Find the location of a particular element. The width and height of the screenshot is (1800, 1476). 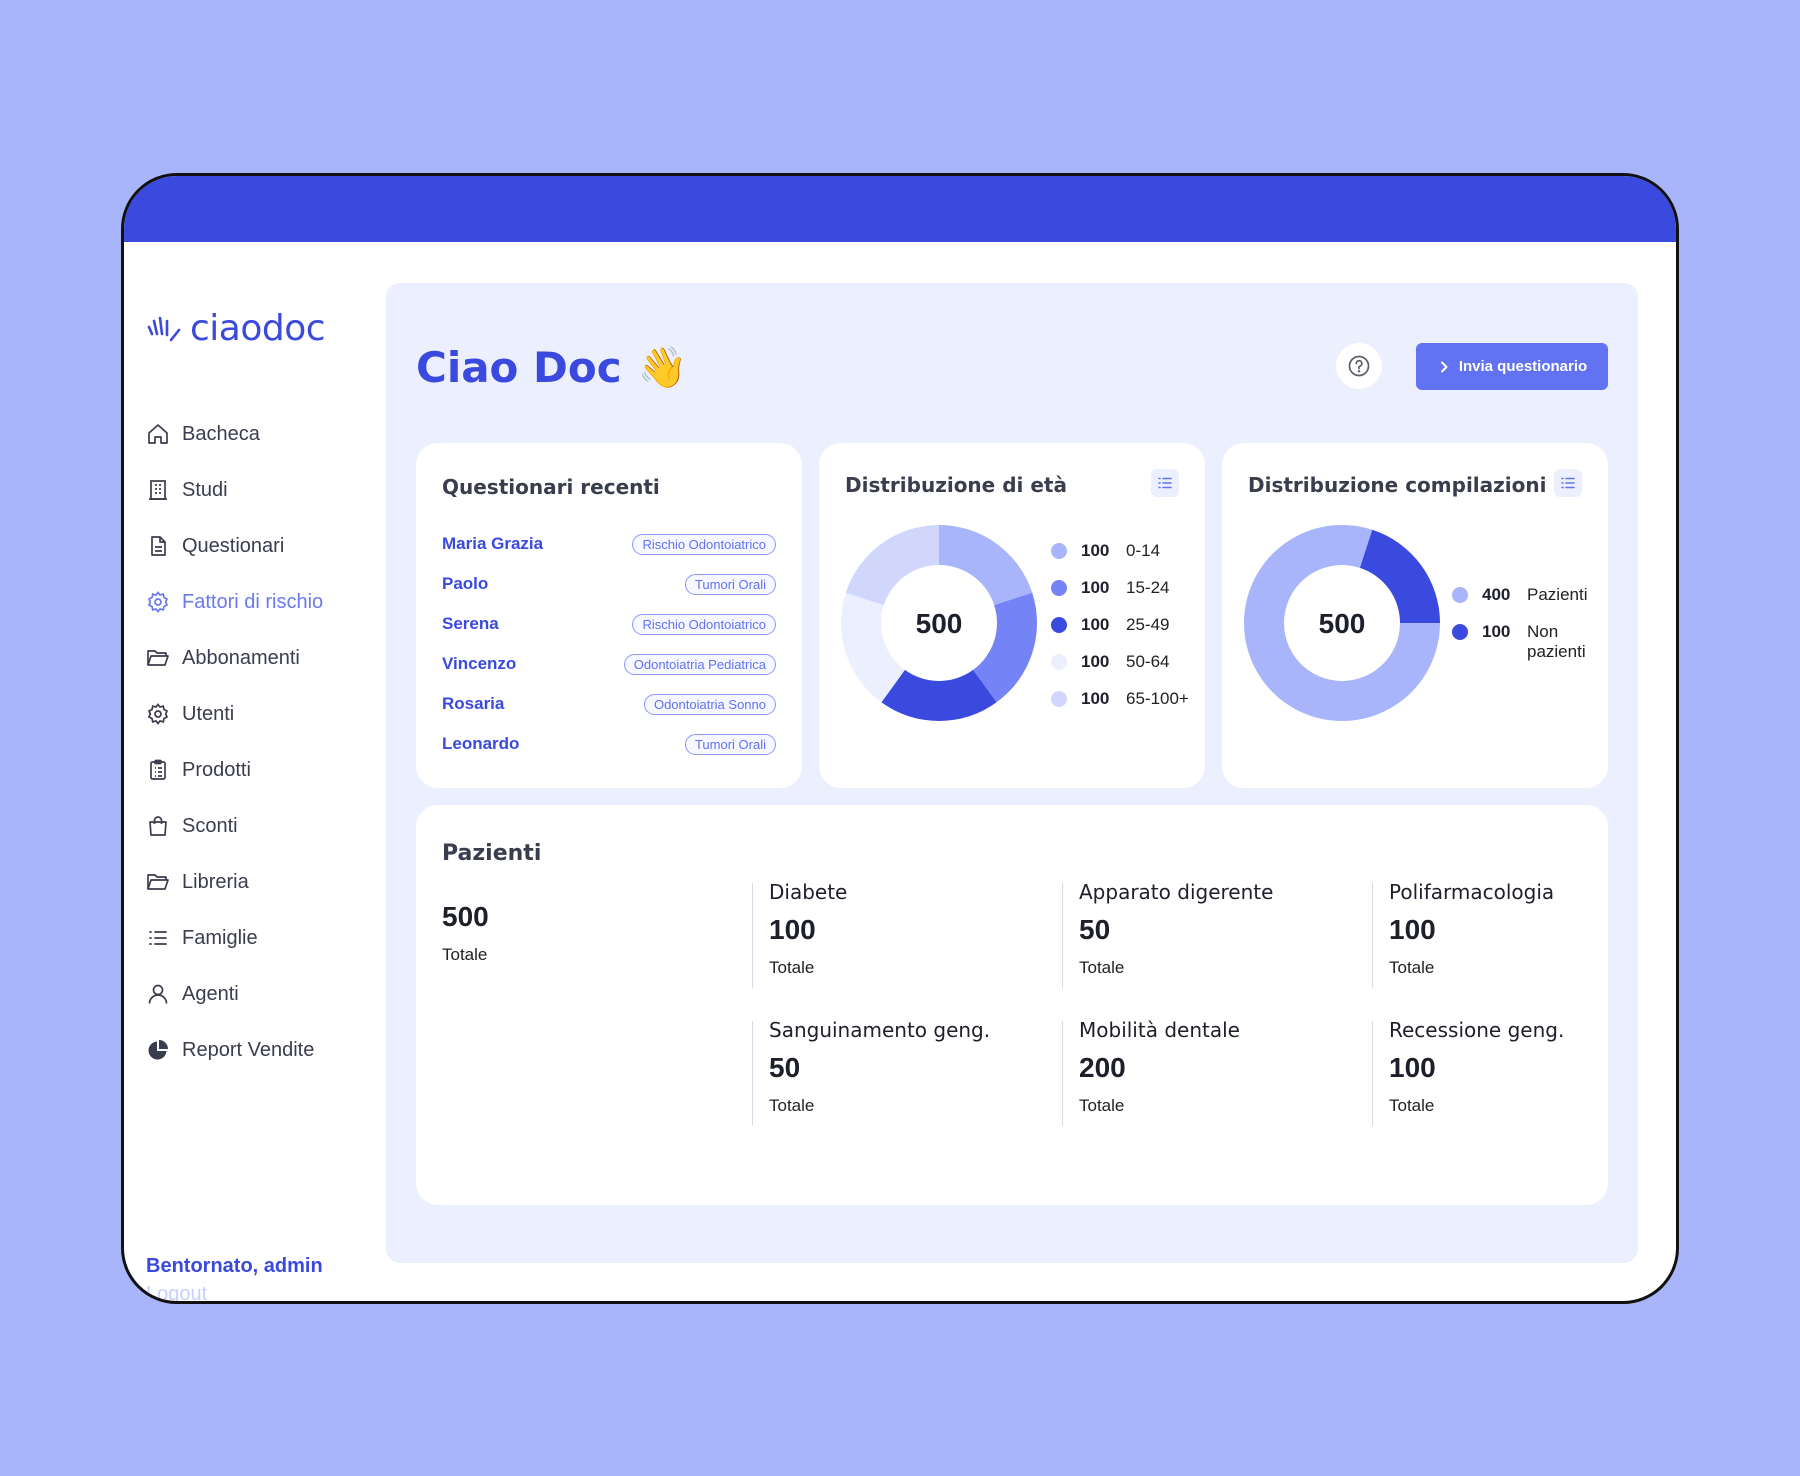

sidebar-item-label: Report Vendite is located at coordinates (248, 1049).